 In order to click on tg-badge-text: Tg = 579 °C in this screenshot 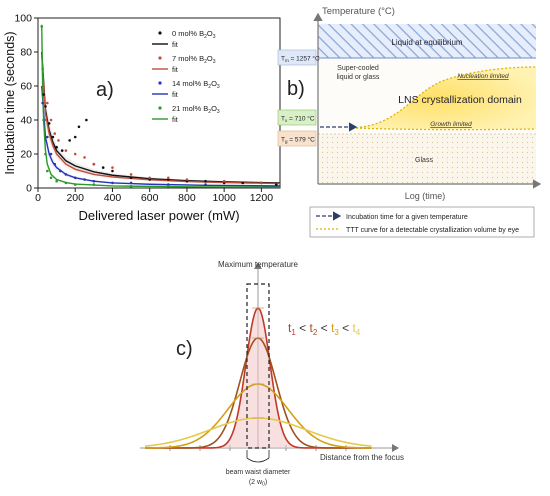, I will do `click(298, 140)`.